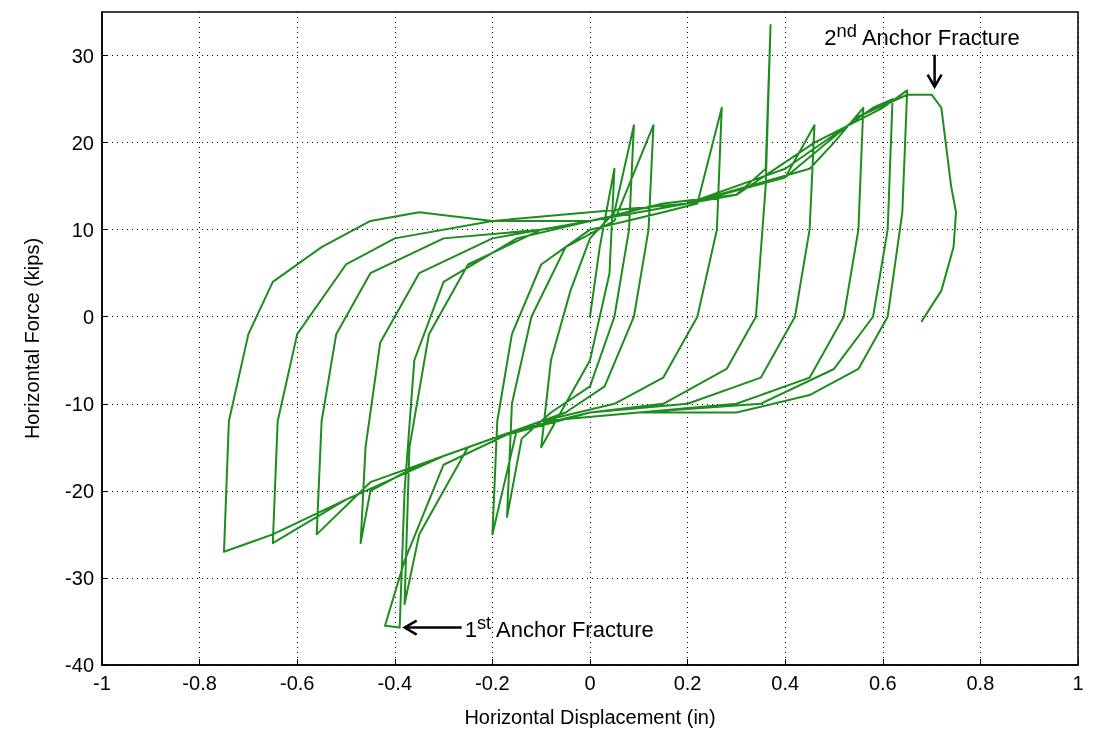 The height and width of the screenshot is (743, 1094). What do you see at coordinates (102, 683) in the screenshot?
I see `x-tick-label: -1` at bounding box center [102, 683].